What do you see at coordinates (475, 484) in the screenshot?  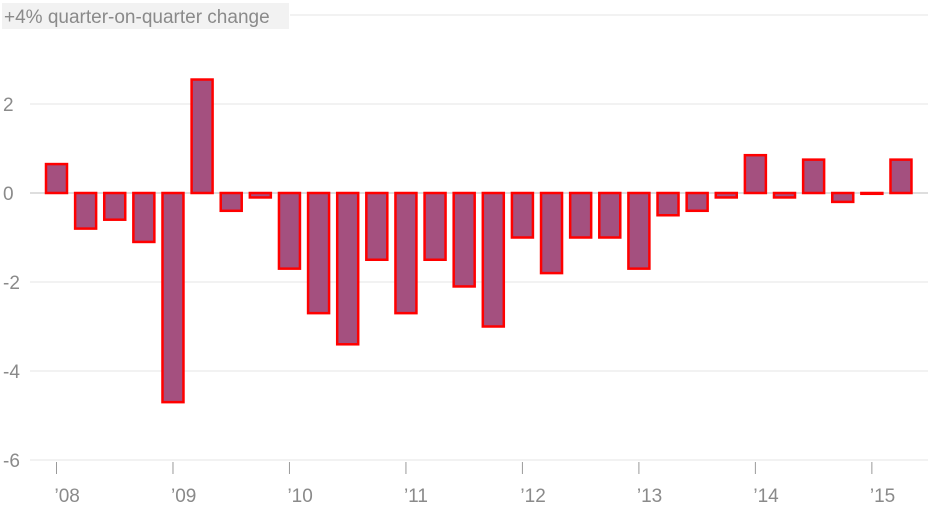 I see `x-axis: ’08 ’09 ’10 ’11 ’12 ’13 ’14 ’15` at bounding box center [475, 484].